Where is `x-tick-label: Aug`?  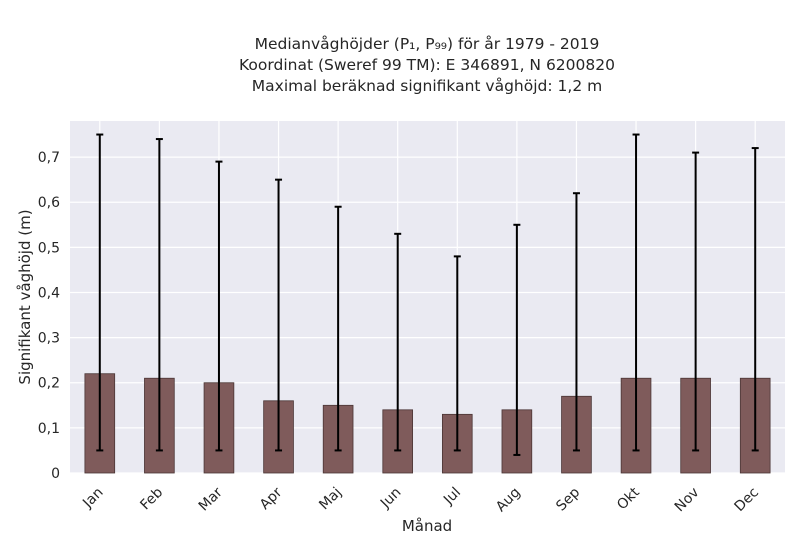
x-tick-label: Aug is located at coordinates (508, 500).